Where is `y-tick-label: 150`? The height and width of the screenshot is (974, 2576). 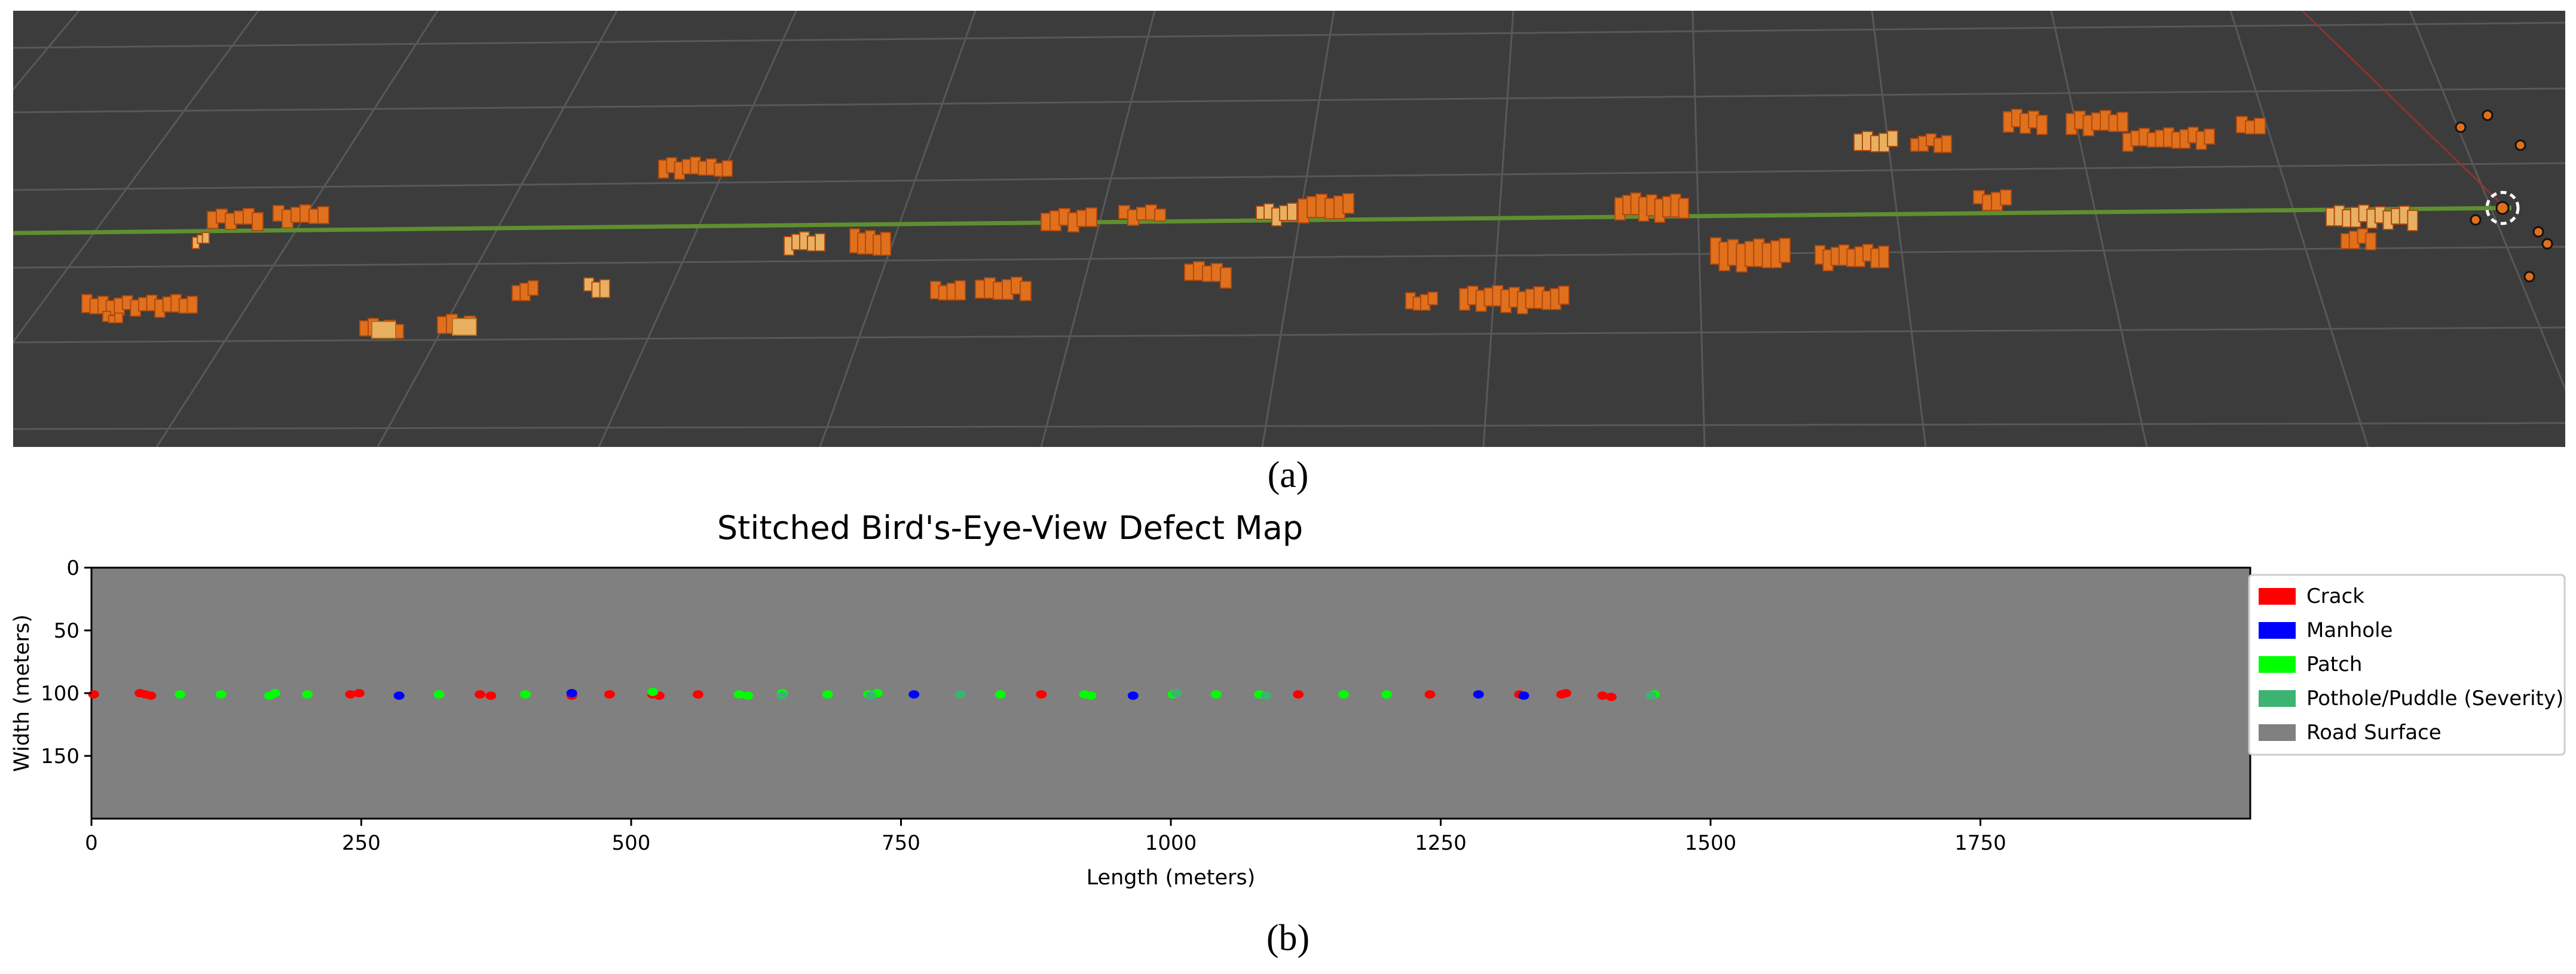 y-tick-label: 150 is located at coordinates (60, 756).